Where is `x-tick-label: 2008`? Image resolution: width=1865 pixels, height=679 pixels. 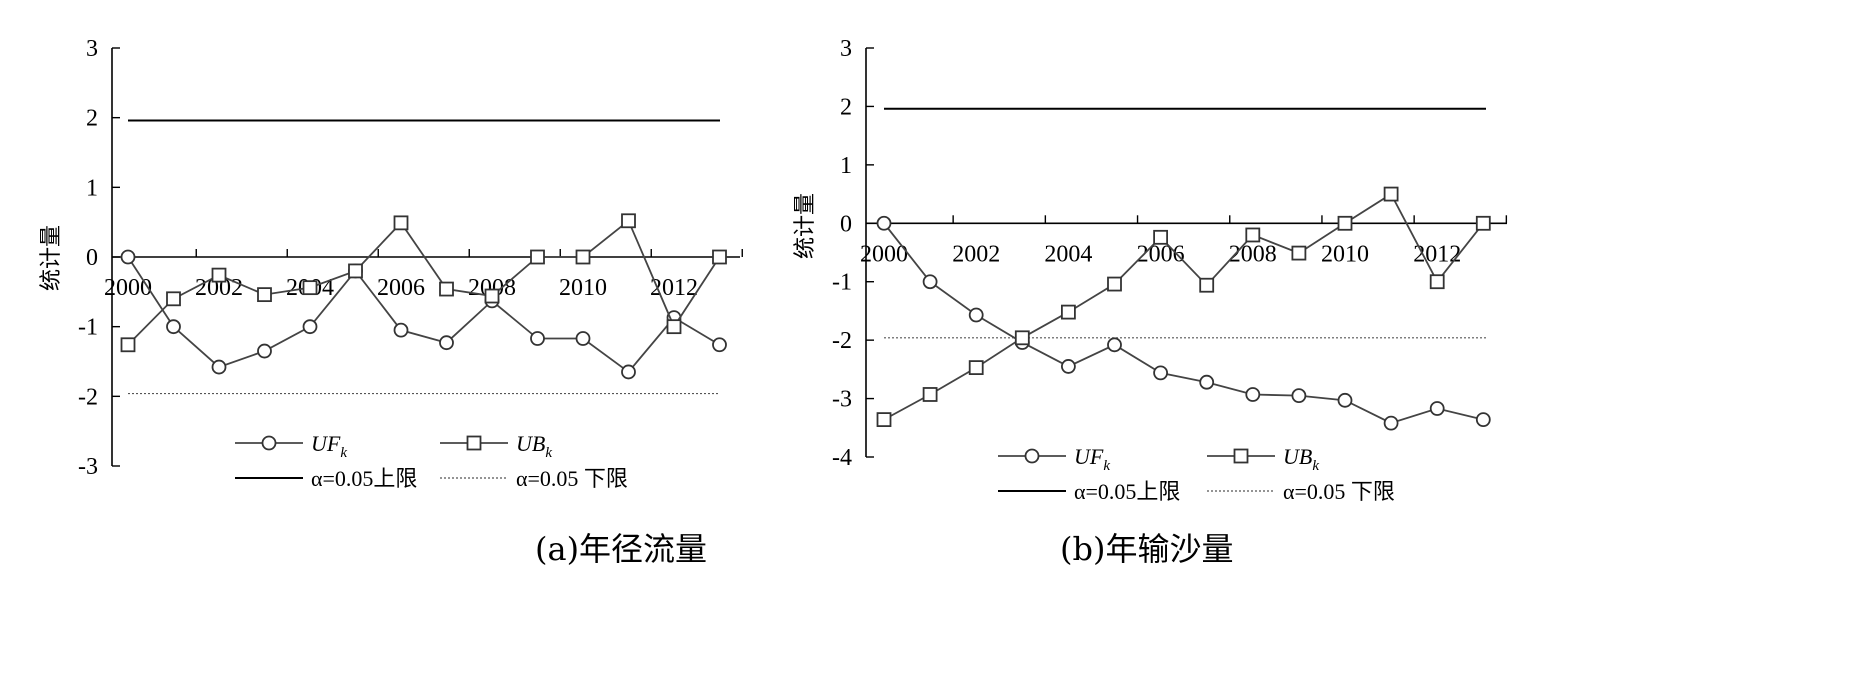 x-tick-label: 2008 is located at coordinates (1253, 254).